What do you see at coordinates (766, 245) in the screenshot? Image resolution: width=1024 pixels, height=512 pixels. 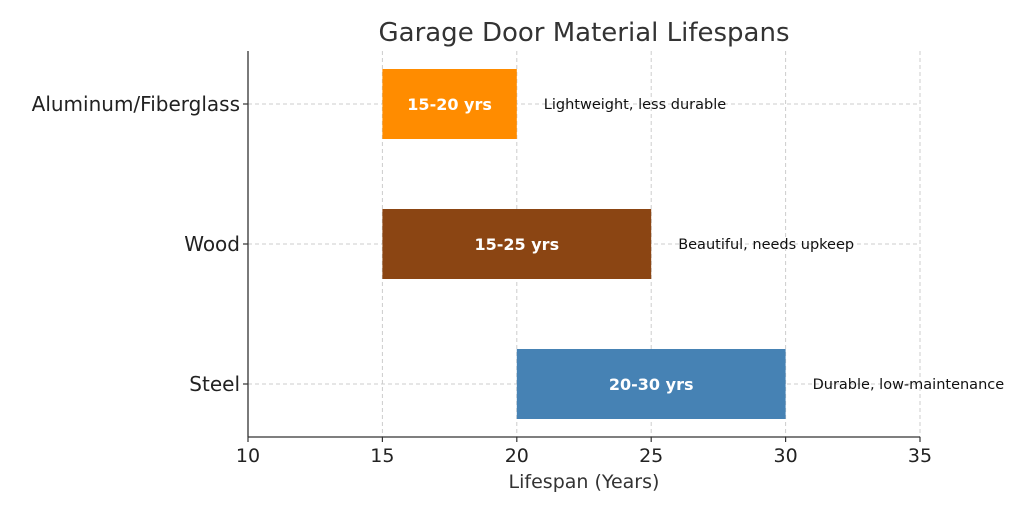 I see `bar-annotation: Beautiful, needs upkeep` at bounding box center [766, 245].